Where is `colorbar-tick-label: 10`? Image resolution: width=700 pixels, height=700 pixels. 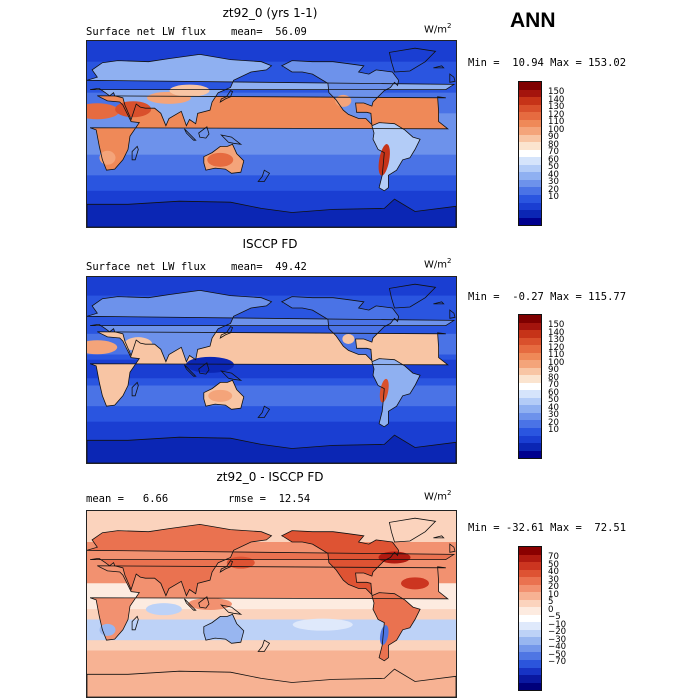
colorbar-tick-label: 10 is located at coordinates (553, 594).